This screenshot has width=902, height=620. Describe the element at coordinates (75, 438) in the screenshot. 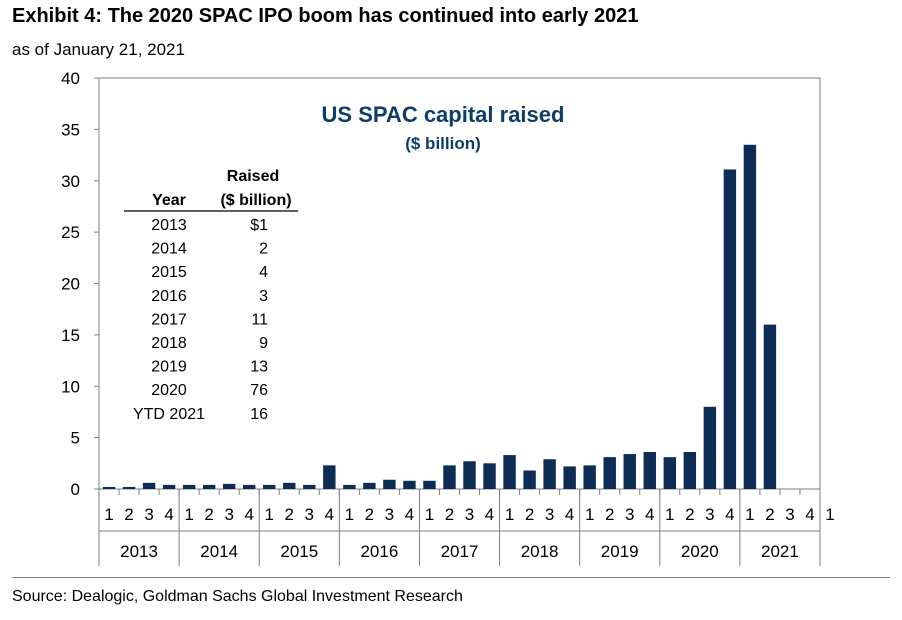

I see `y-tick-label: 5` at that location.